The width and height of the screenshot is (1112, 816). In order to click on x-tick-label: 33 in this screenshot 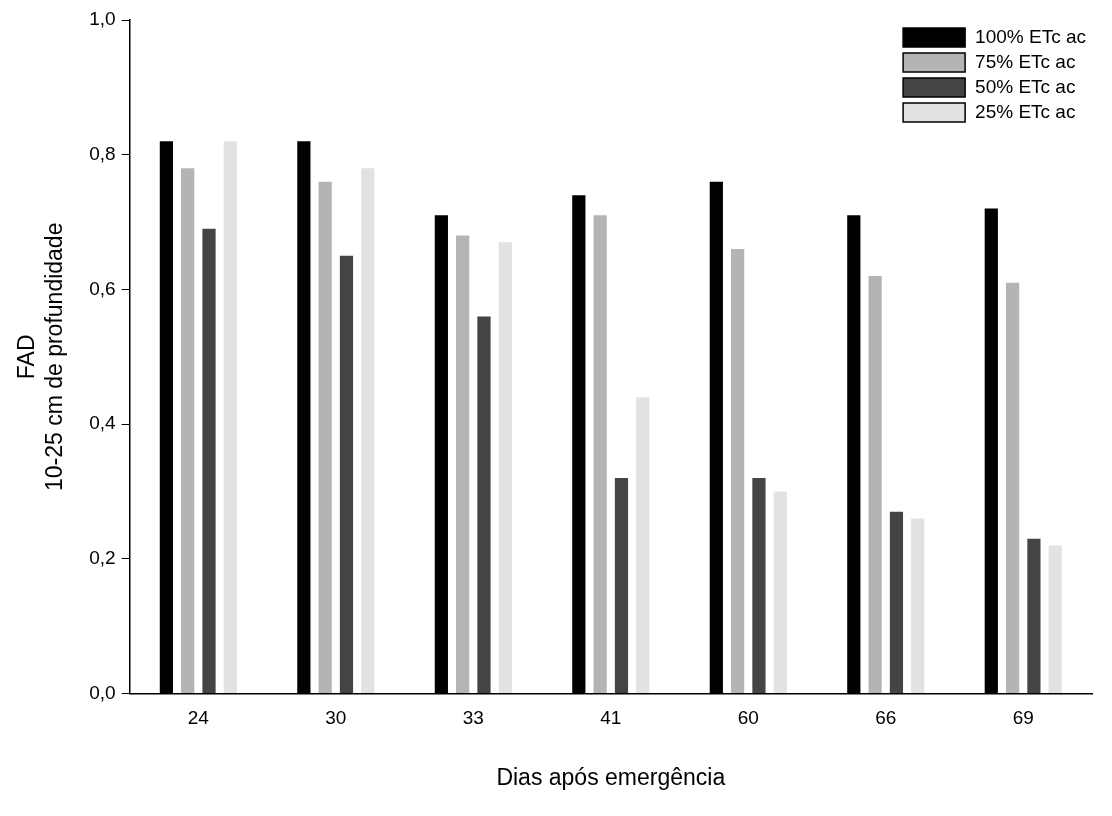, I will do `click(473, 718)`.